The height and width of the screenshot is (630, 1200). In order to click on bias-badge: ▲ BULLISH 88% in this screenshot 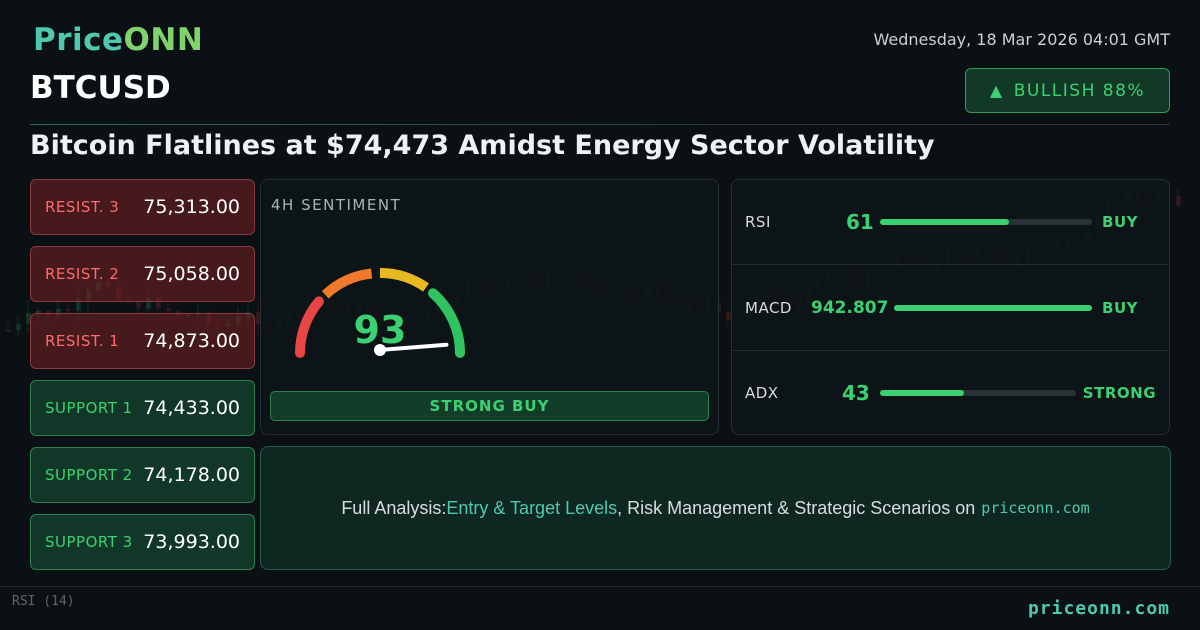, I will do `click(1067, 90)`.